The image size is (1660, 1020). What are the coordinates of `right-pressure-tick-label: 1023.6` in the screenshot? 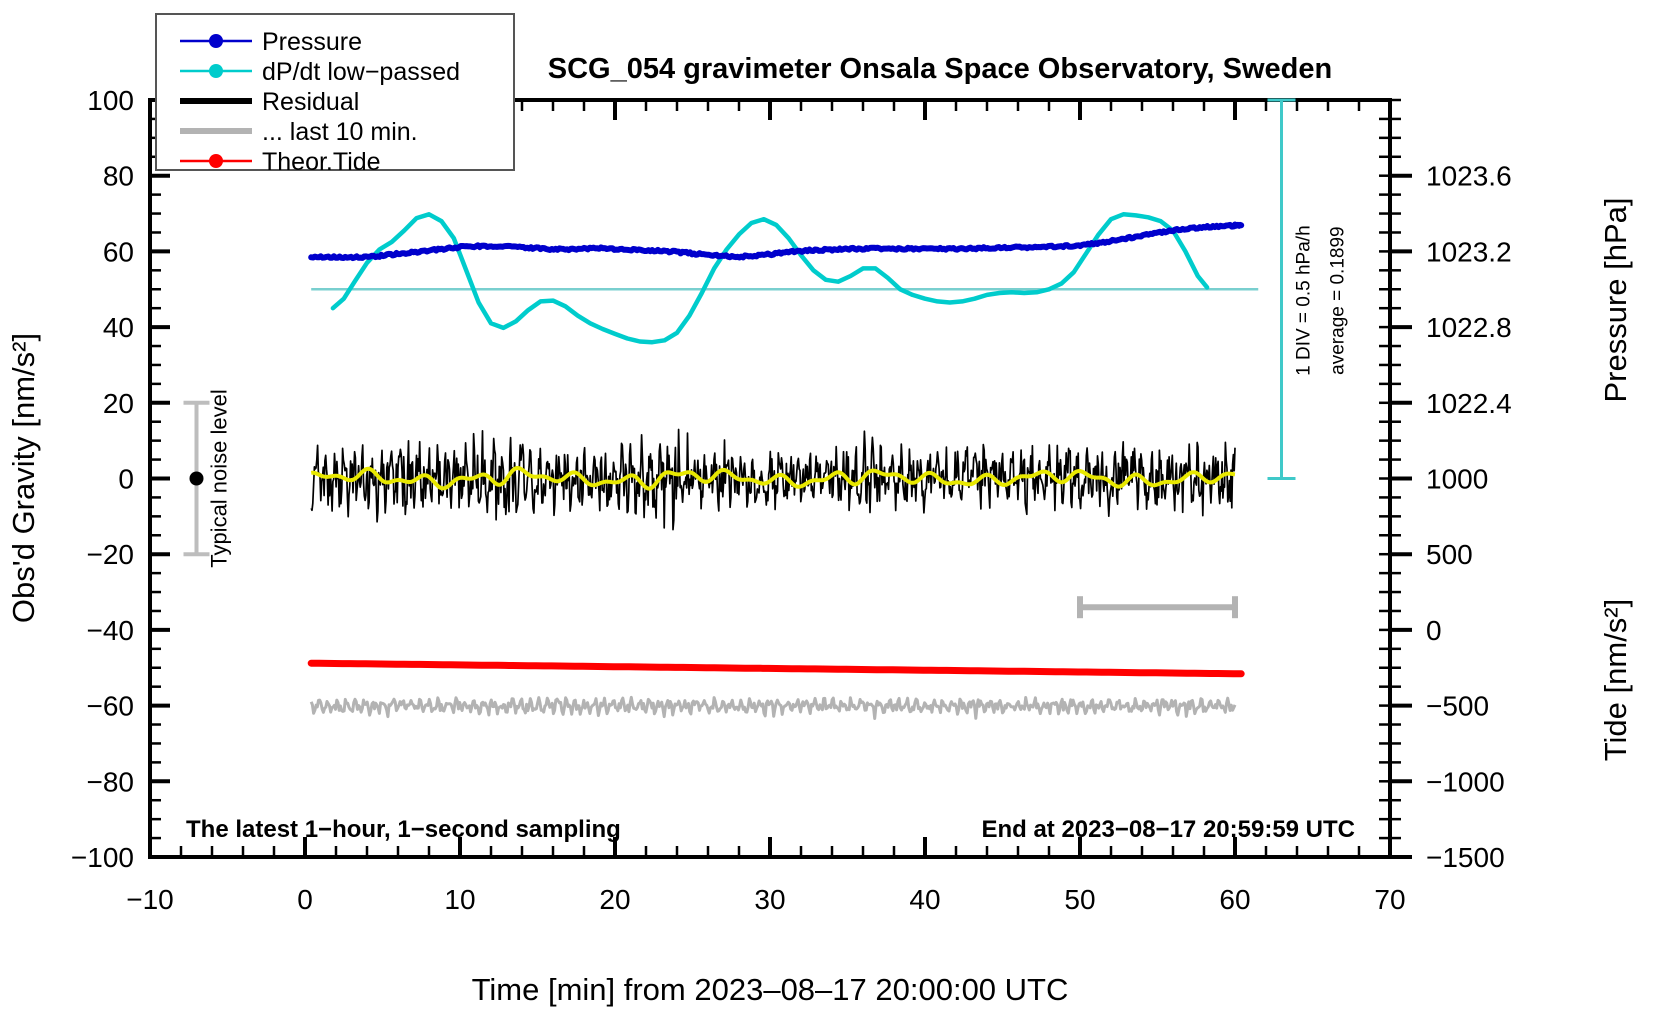 It's located at (1469, 176).